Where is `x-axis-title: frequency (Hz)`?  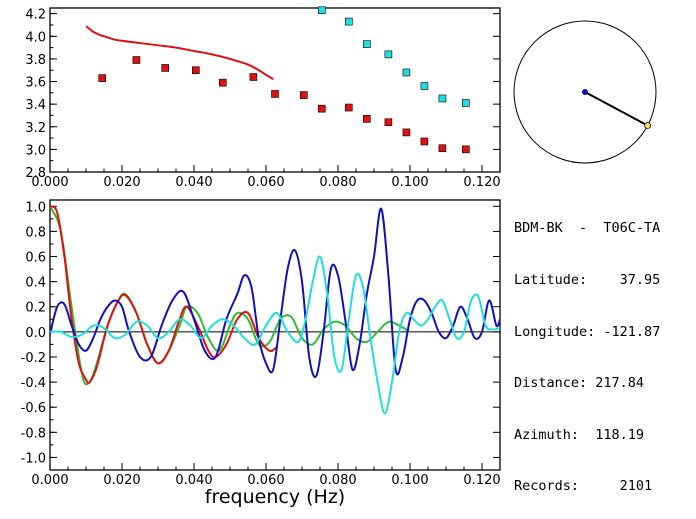 x-axis-title: frequency (Hz) is located at coordinates (275, 497).